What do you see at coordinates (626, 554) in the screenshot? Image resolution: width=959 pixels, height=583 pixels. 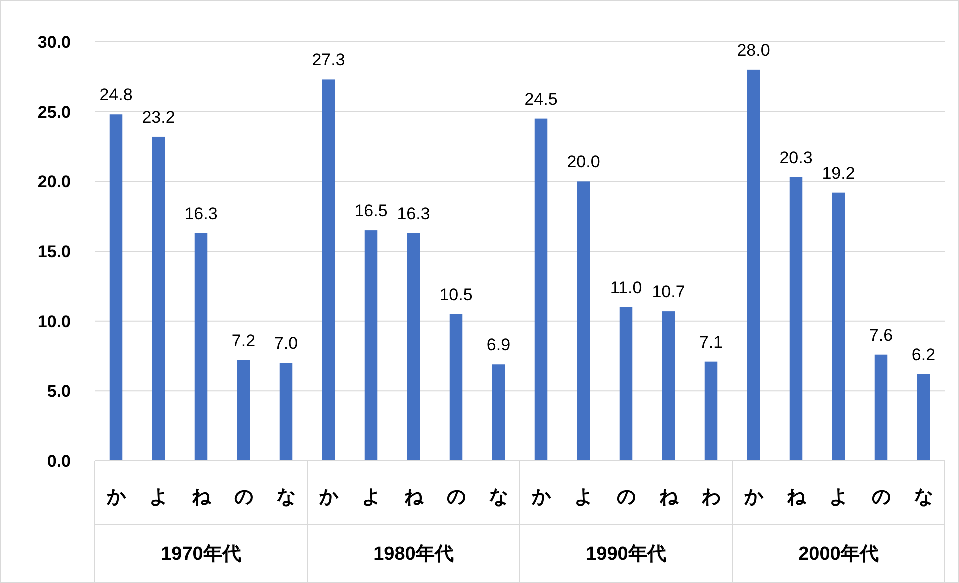 I see `text: 1990年代` at bounding box center [626, 554].